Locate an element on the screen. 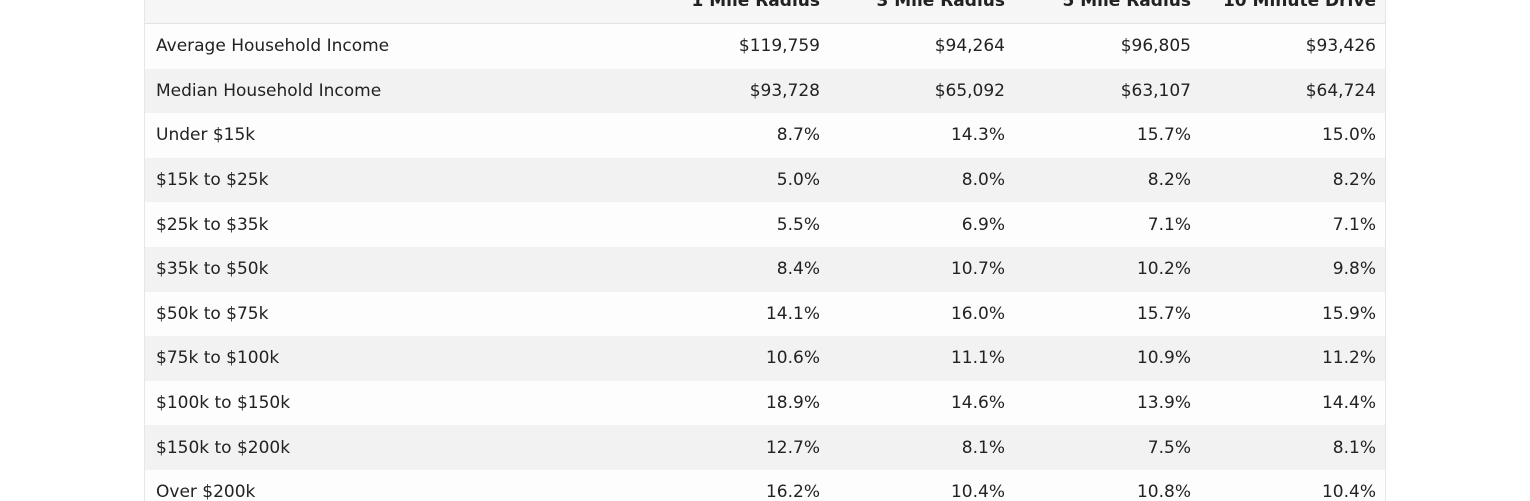 This screenshot has width=1530, height=501. table-cell: 7.5% is located at coordinates (1169, 447).